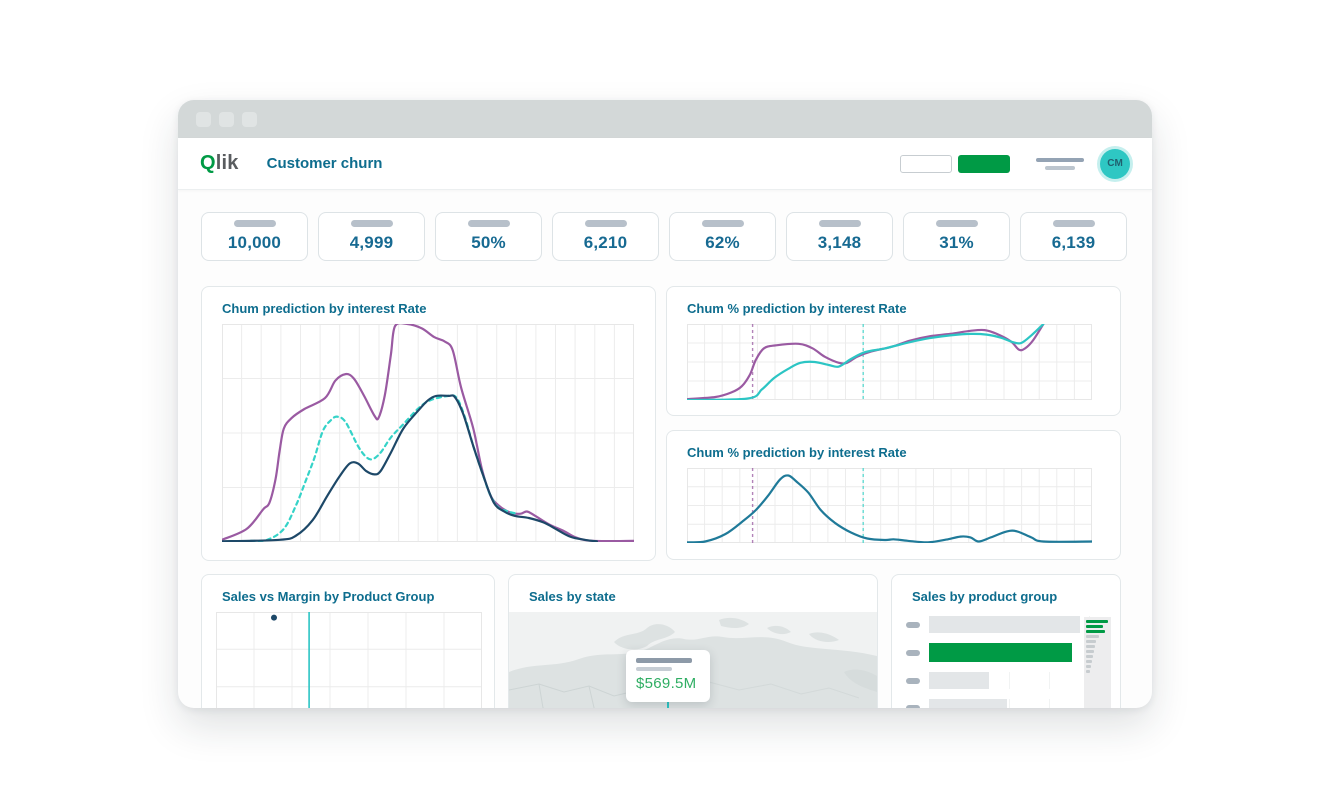  Describe the element at coordinates (1073, 242) in the screenshot. I see `kpi-value: 6,139` at that location.